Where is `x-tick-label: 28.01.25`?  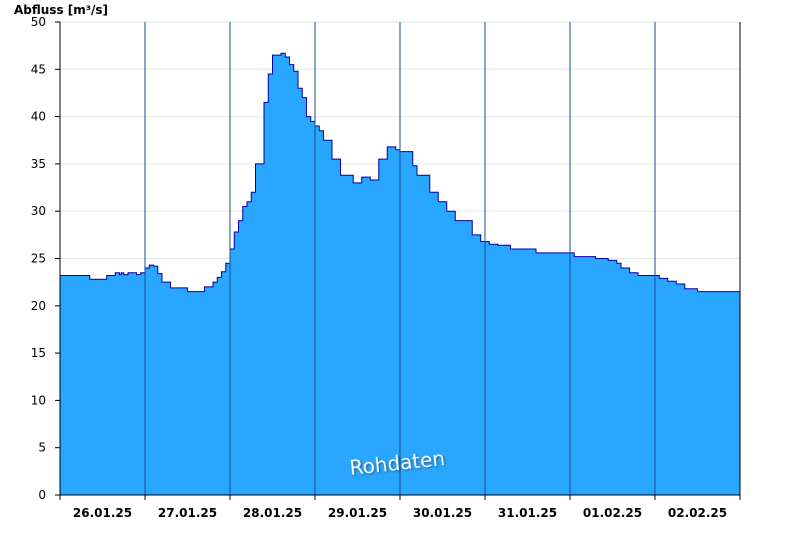
x-tick-label: 28.01.25 is located at coordinates (272, 513).